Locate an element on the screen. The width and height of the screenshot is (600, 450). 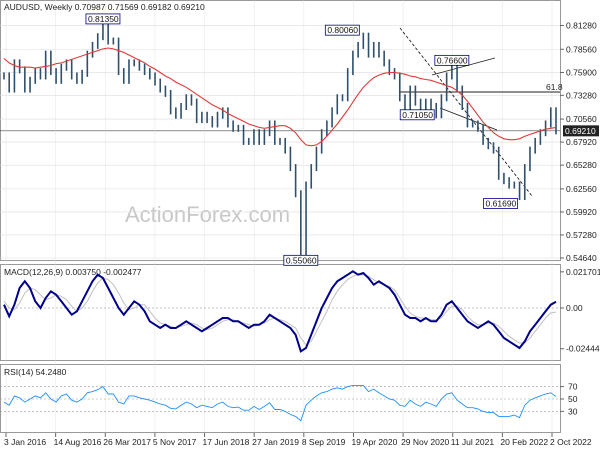
rsi-level-lines is located at coordinates (280, 399).